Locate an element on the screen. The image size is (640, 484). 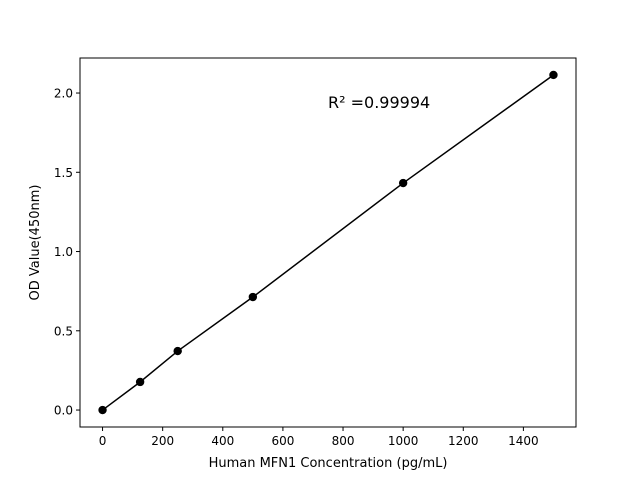
x-axis-label: Human MFN1 Concentration (pg/mL) is located at coordinates (328, 463).